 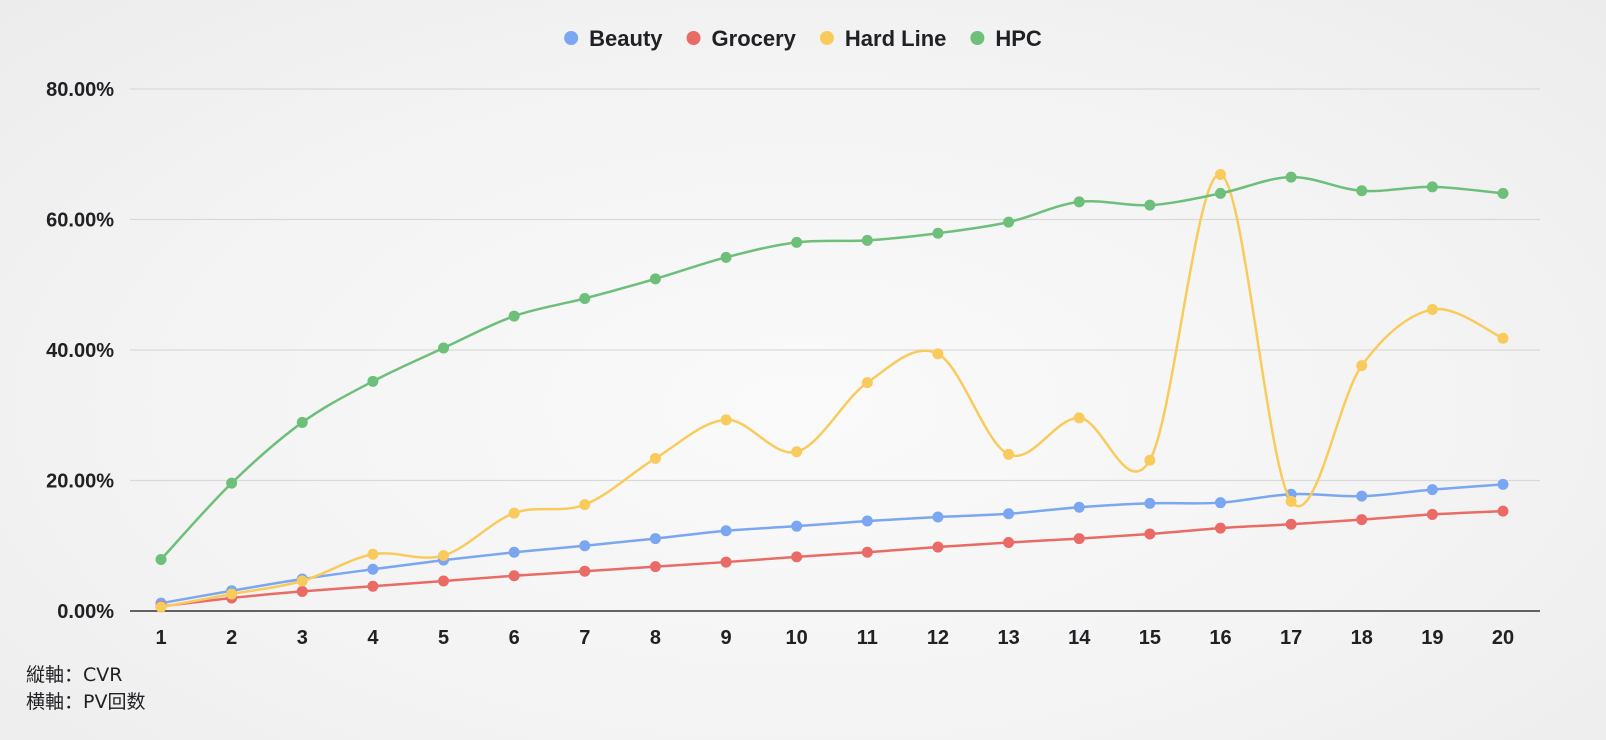 I want to click on grocery-line, so click(x=832, y=558).